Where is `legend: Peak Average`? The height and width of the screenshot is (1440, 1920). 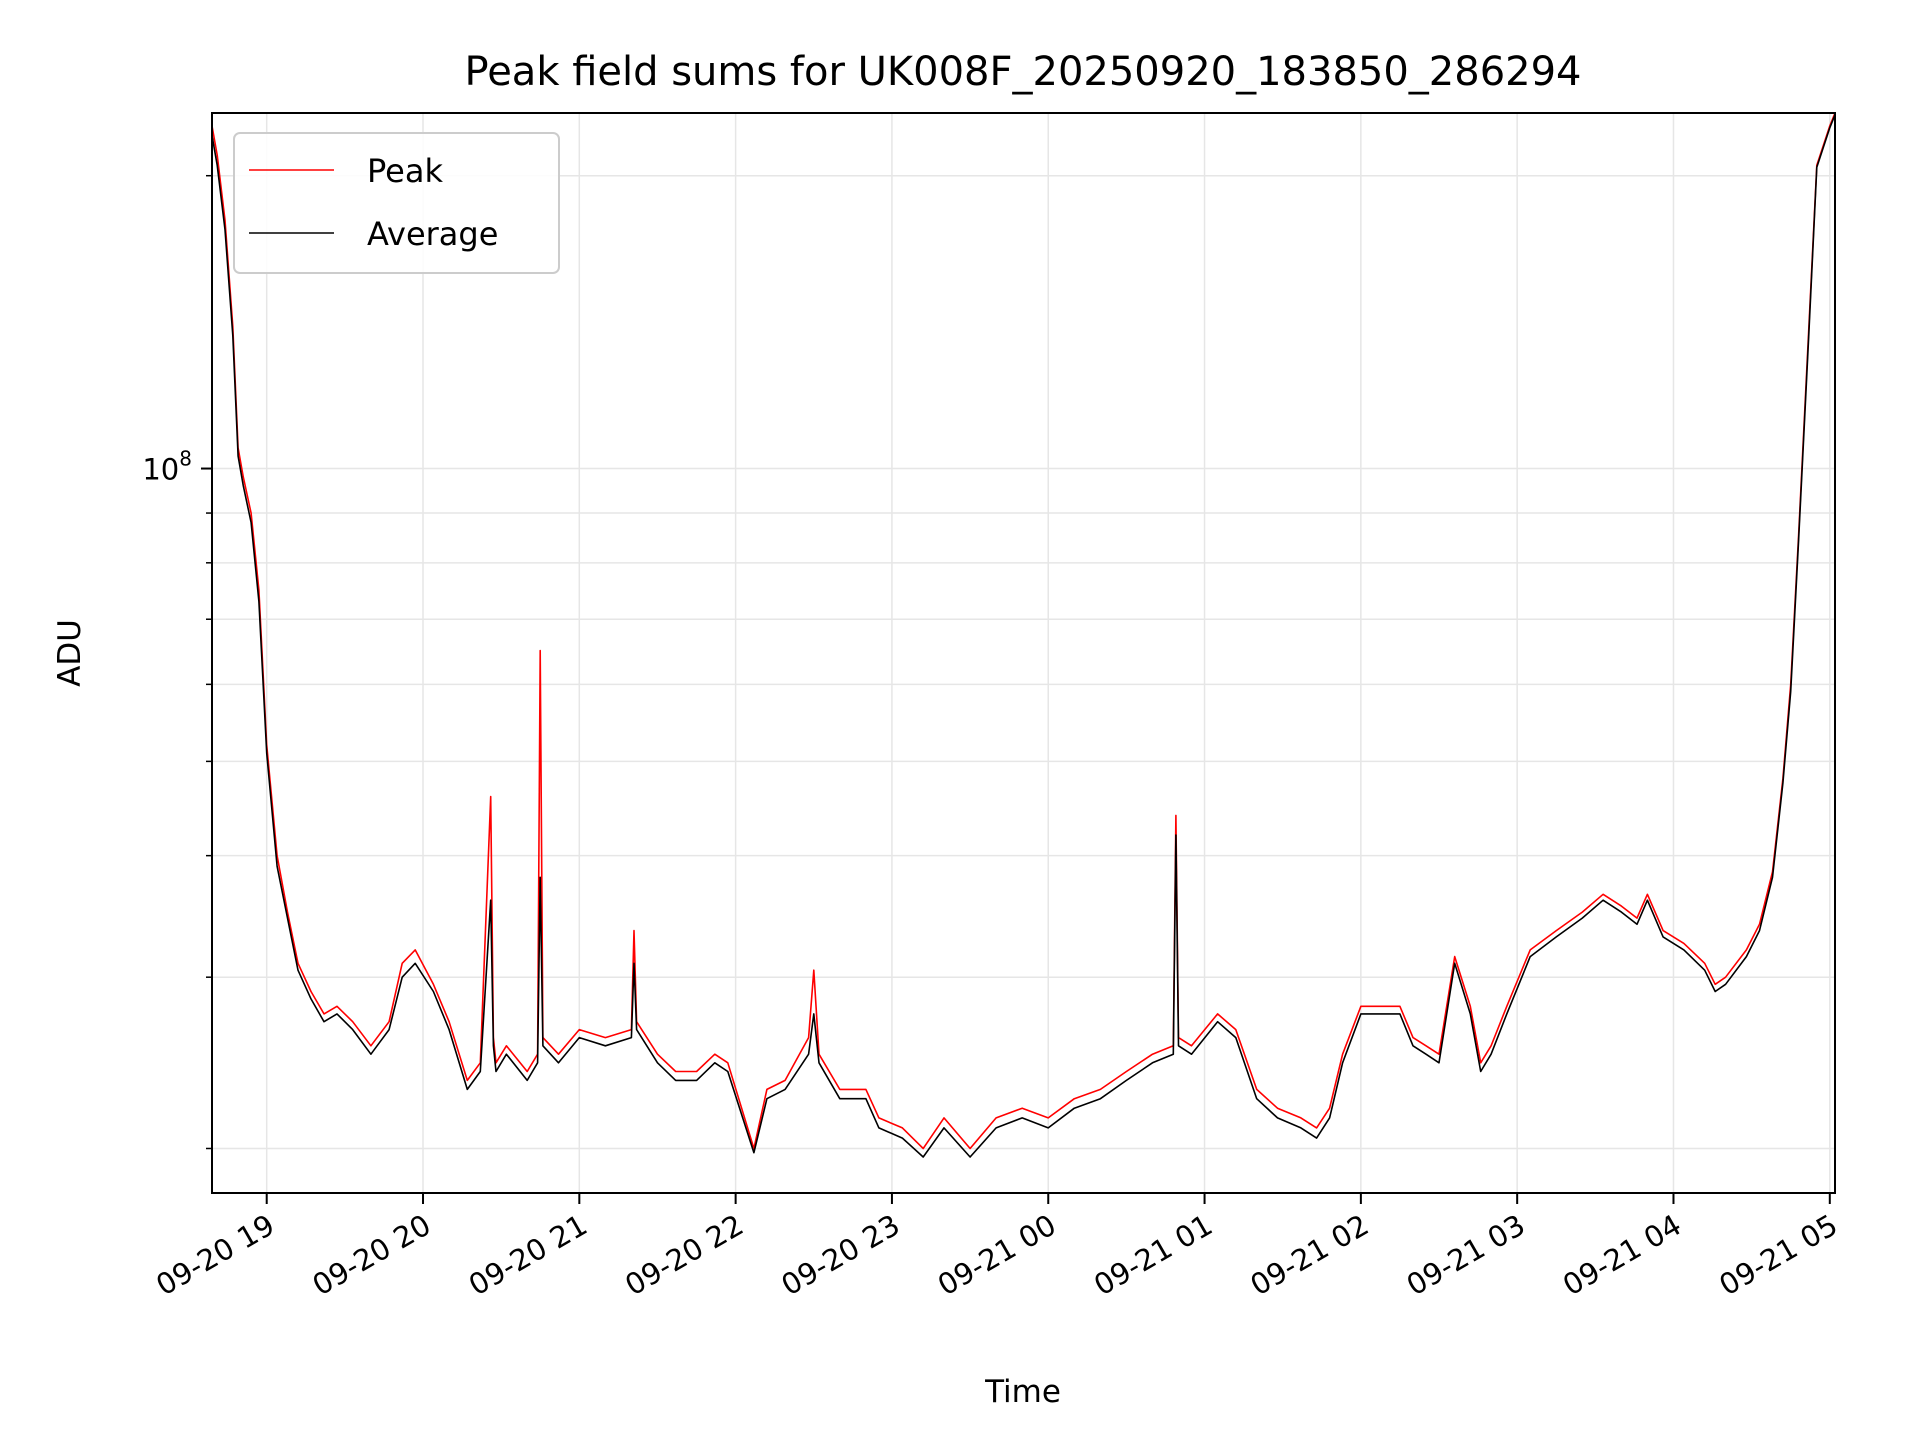 legend: Peak Average is located at coordinates (396, 203).